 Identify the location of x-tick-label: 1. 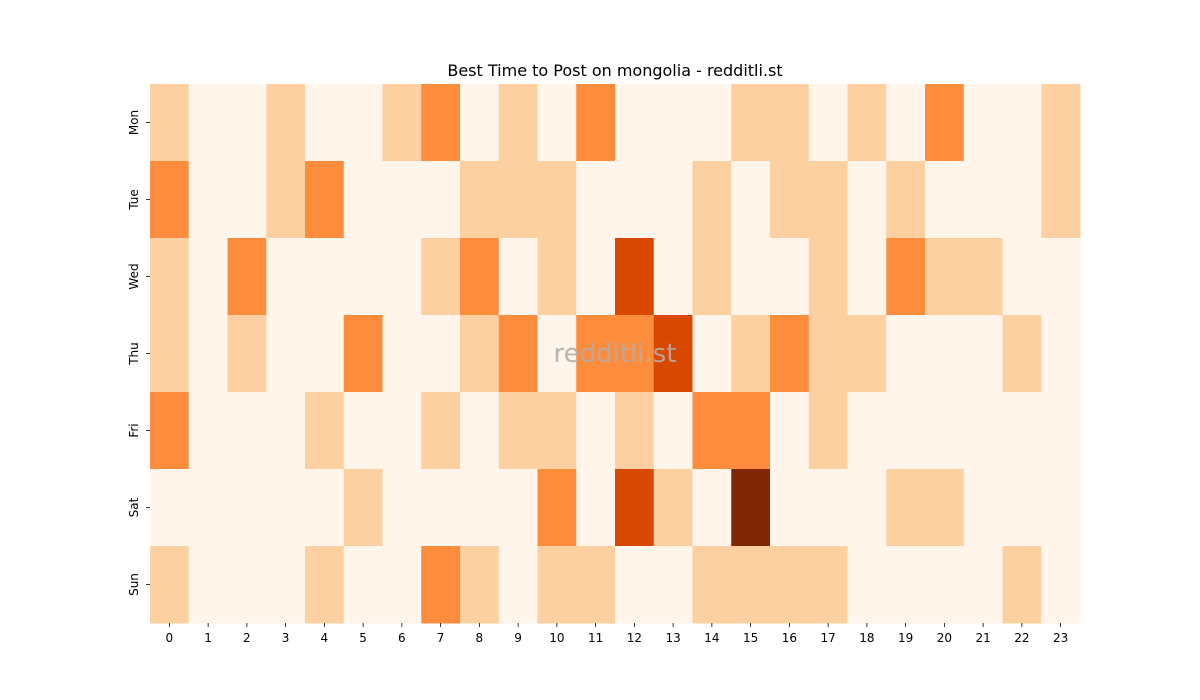
(208, 638).